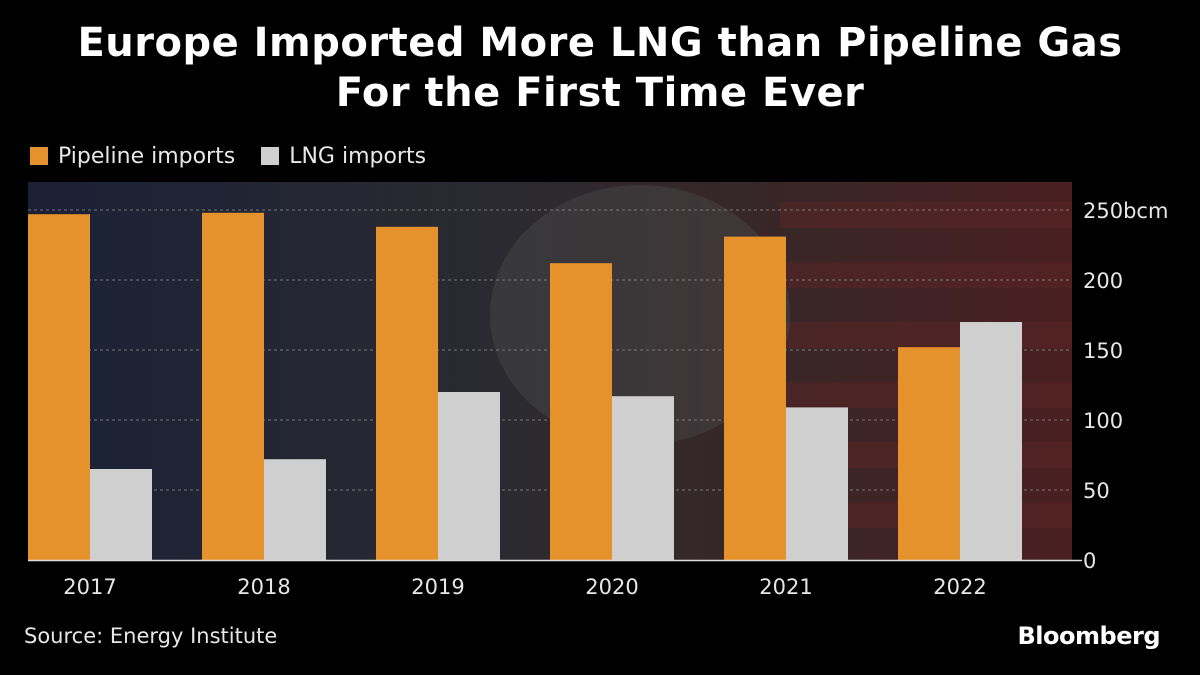  What do you see at coordinates (991, 441) in the screenshot?
I see `bar-lng-2022` at bounding box center [991, 441].